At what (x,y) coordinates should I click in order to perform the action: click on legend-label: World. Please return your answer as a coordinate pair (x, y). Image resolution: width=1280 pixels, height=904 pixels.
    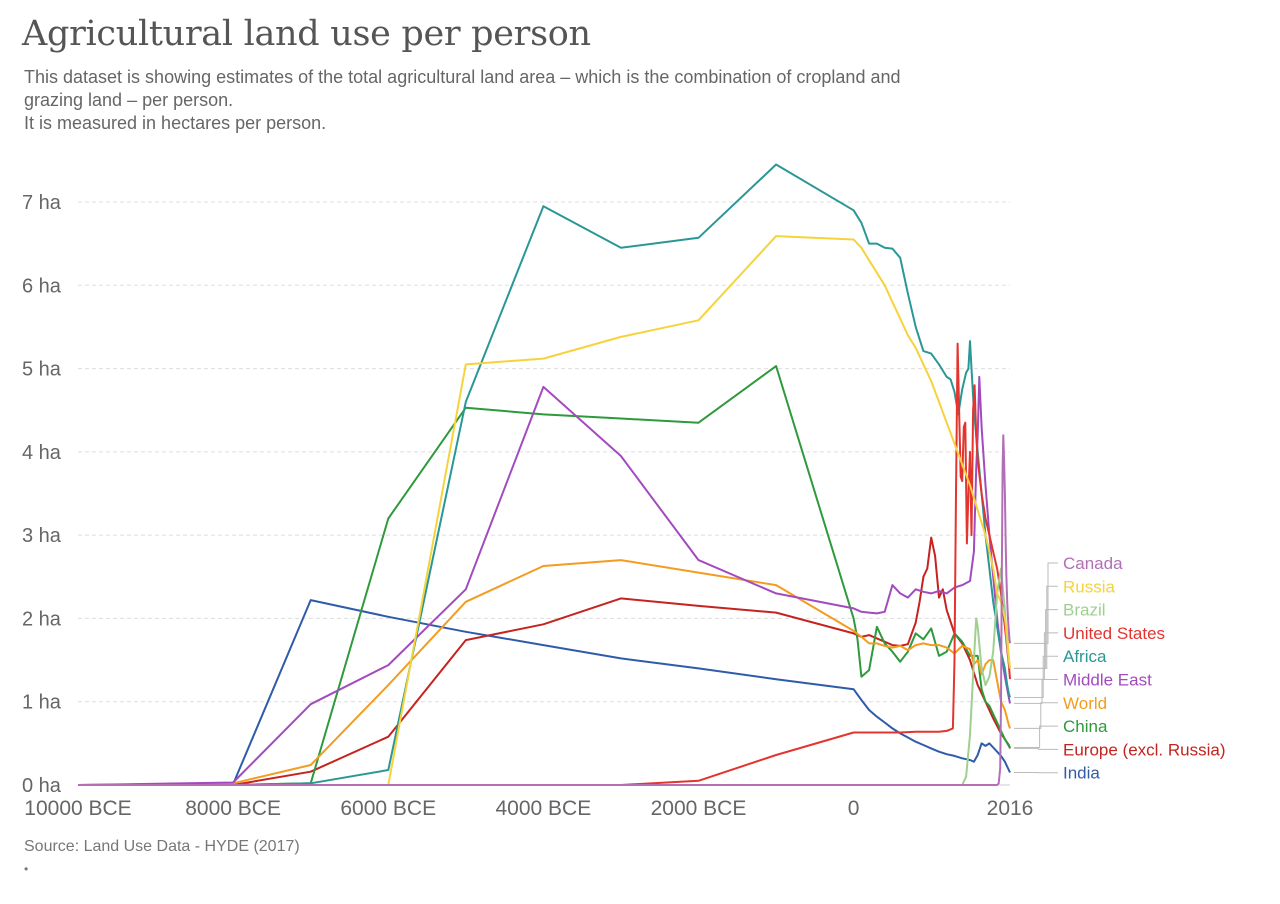
    Looking at the image, I should click on (1085, 703).